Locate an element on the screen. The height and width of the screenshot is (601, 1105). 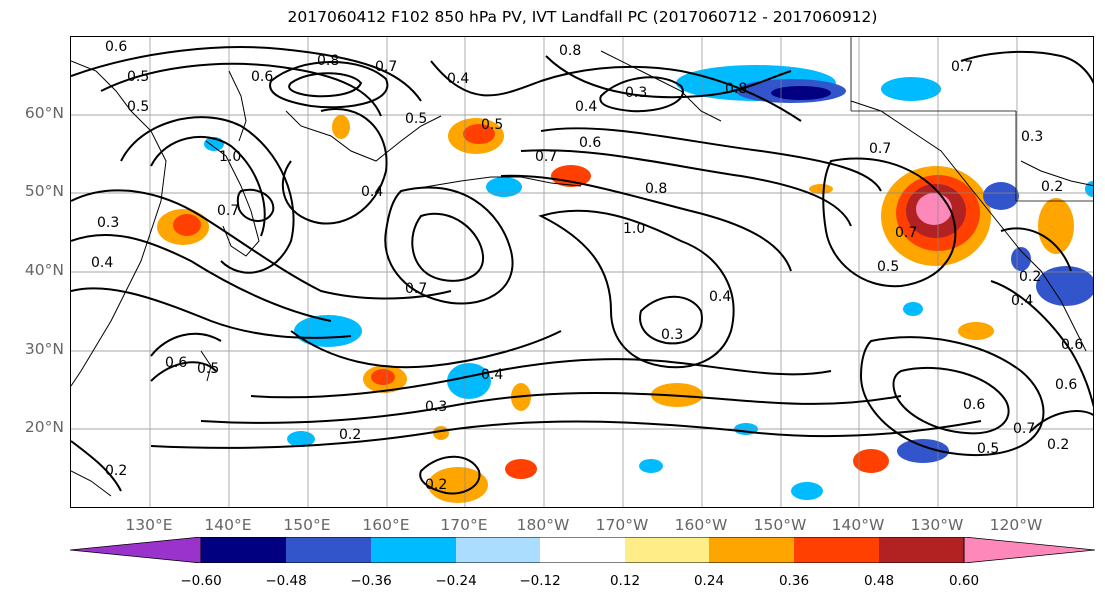
lon-label: 160°W is located at coordinates (701, 525).